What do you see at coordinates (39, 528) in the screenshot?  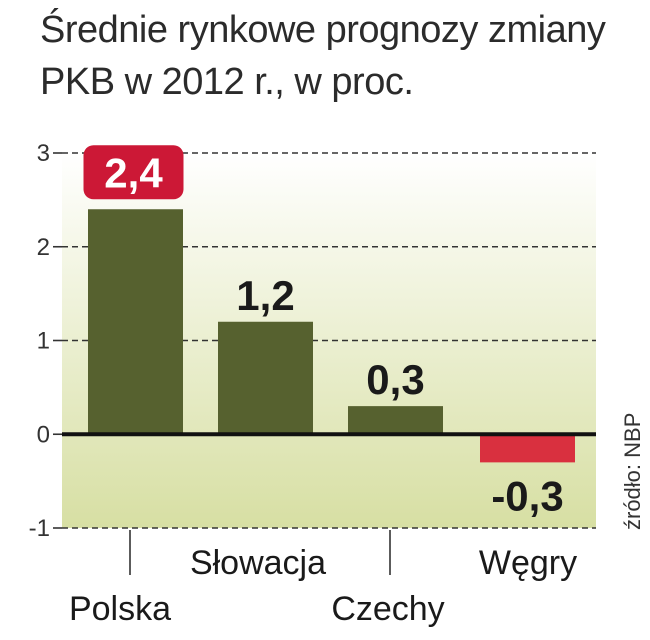 I see `y-tick-label: -1` at bounding box center [39, 528].